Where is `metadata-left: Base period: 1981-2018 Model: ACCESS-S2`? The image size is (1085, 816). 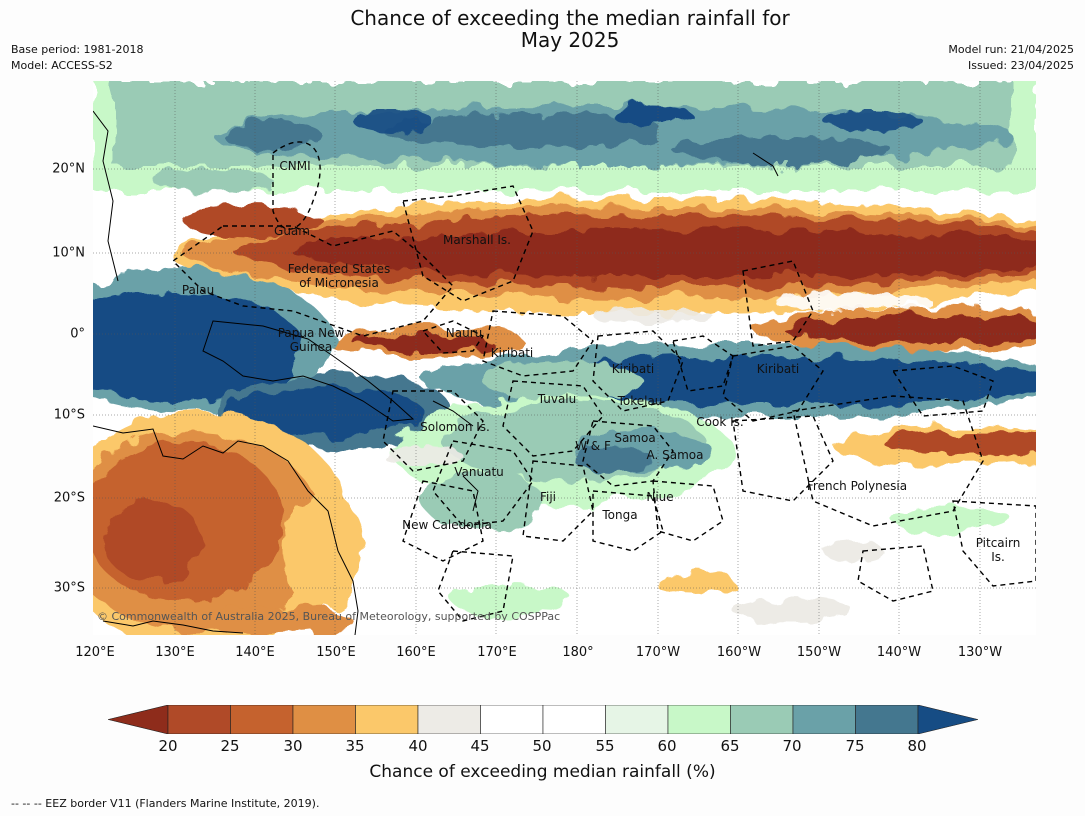
metadata-left: Base period: 1981-2018 Model: ACCESS-S2 is located at coordinates (77, 58).